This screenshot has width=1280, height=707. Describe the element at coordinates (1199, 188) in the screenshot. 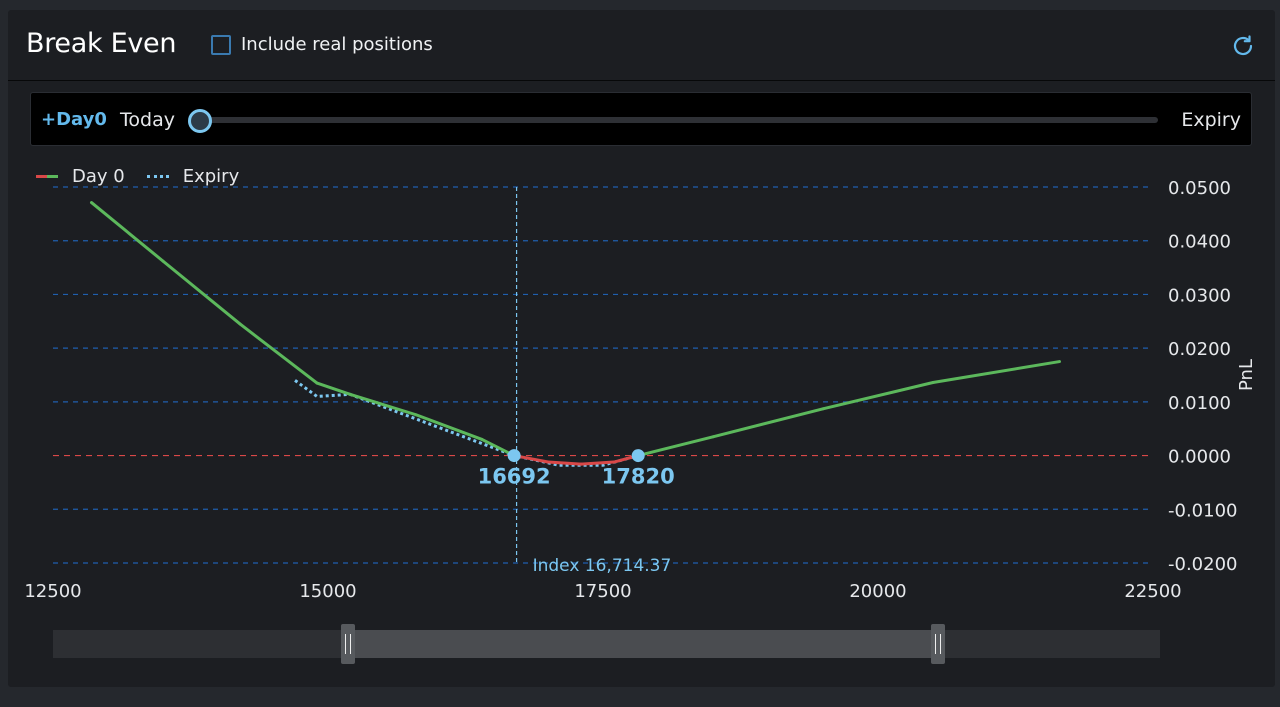

I see `y-tick-label: 0.0500` at that location.